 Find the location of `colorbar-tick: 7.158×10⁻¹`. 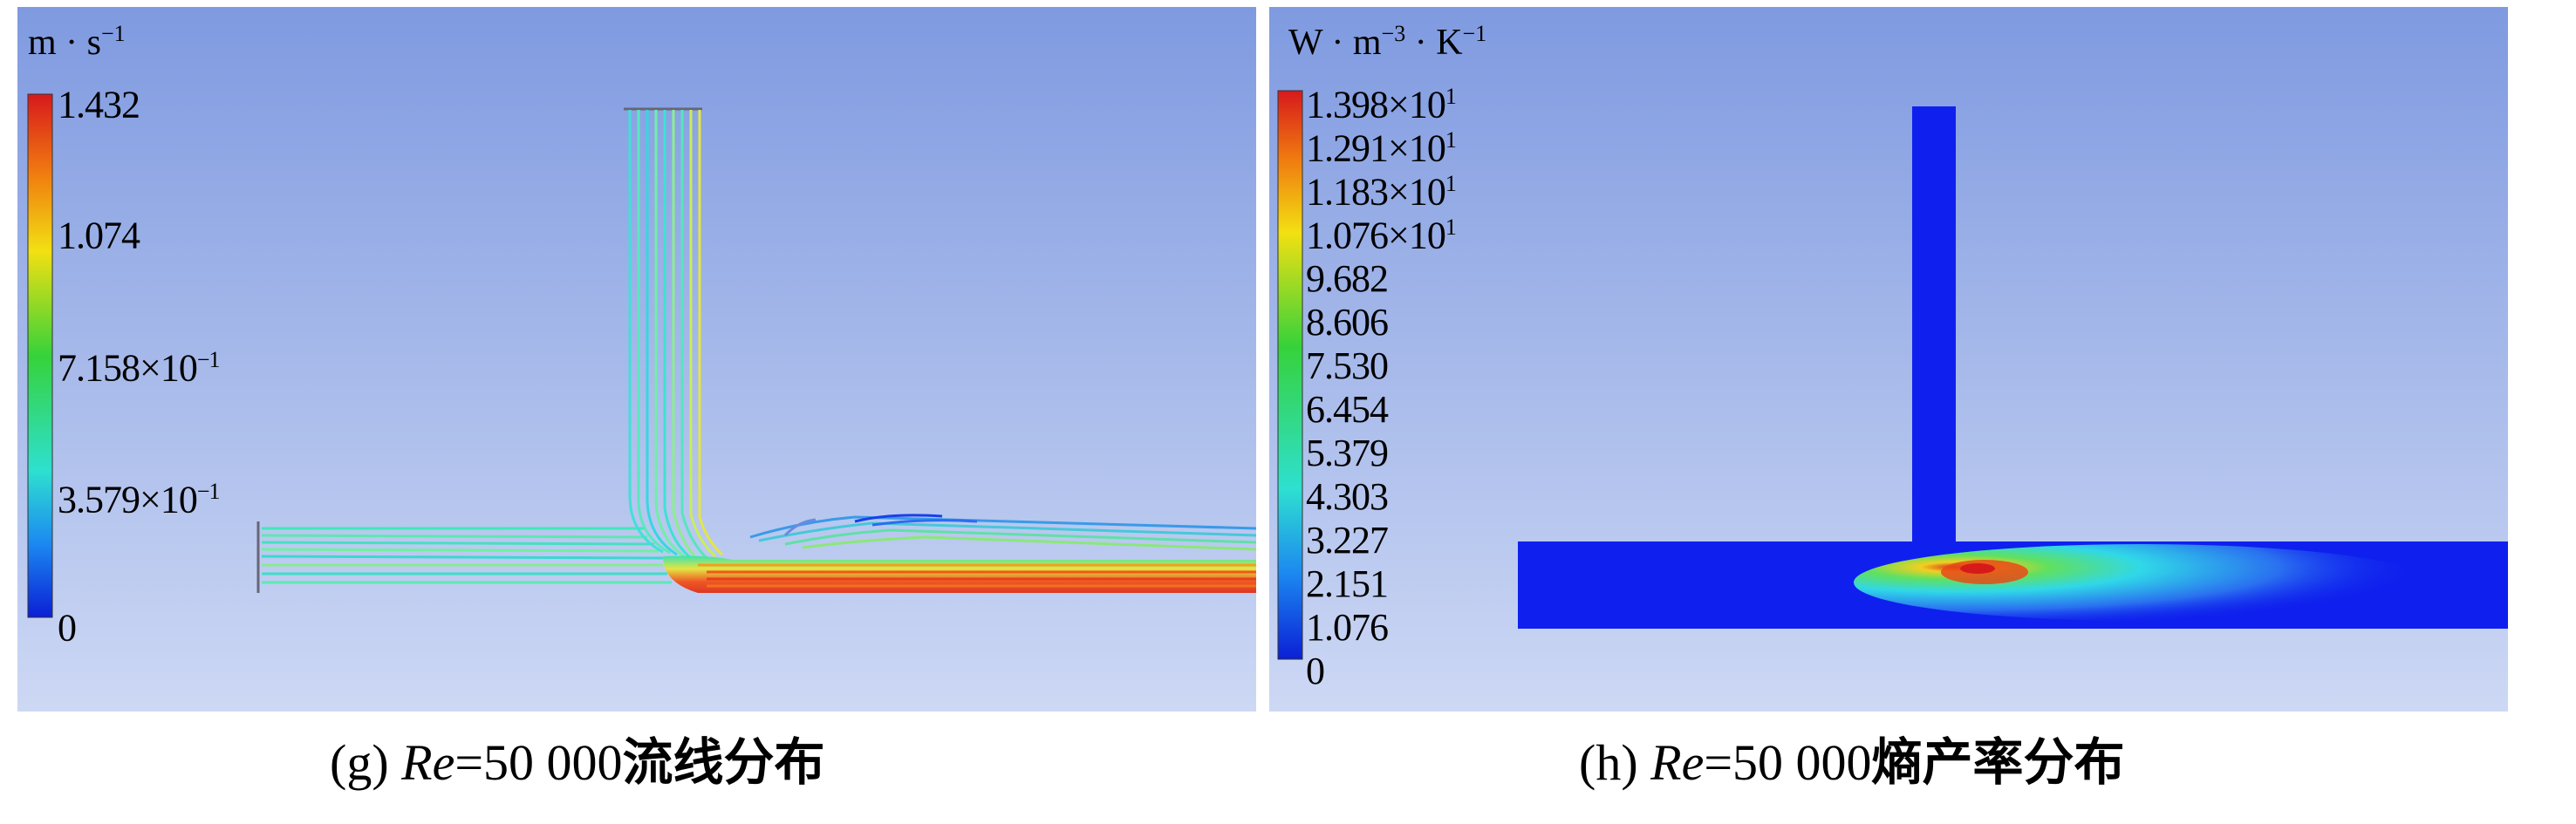

colorbar-tick: 7.158×10⁻¹ is located at coordinates (139, 368).